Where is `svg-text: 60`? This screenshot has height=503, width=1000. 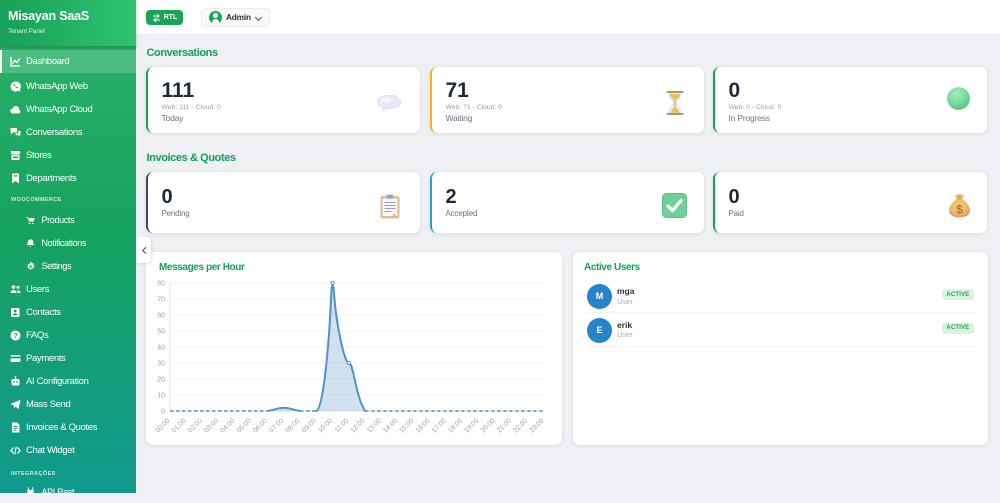
svg-text: 60 is located at coordinates (161, 316).